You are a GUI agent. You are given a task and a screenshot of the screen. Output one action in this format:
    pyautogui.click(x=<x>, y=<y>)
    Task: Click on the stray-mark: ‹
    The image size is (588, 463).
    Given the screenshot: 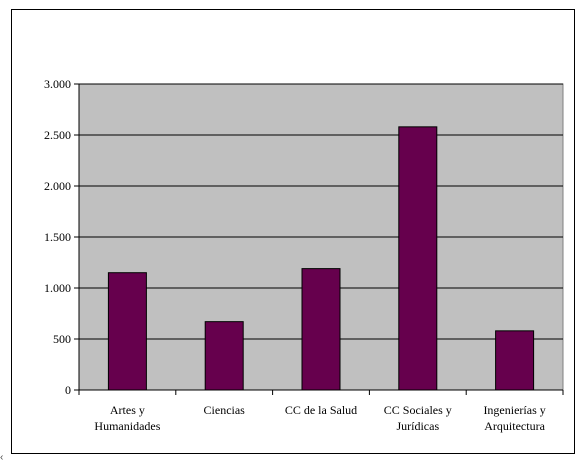 What is the action you would take?
    pyautogui.click(x=1, y=457)
    